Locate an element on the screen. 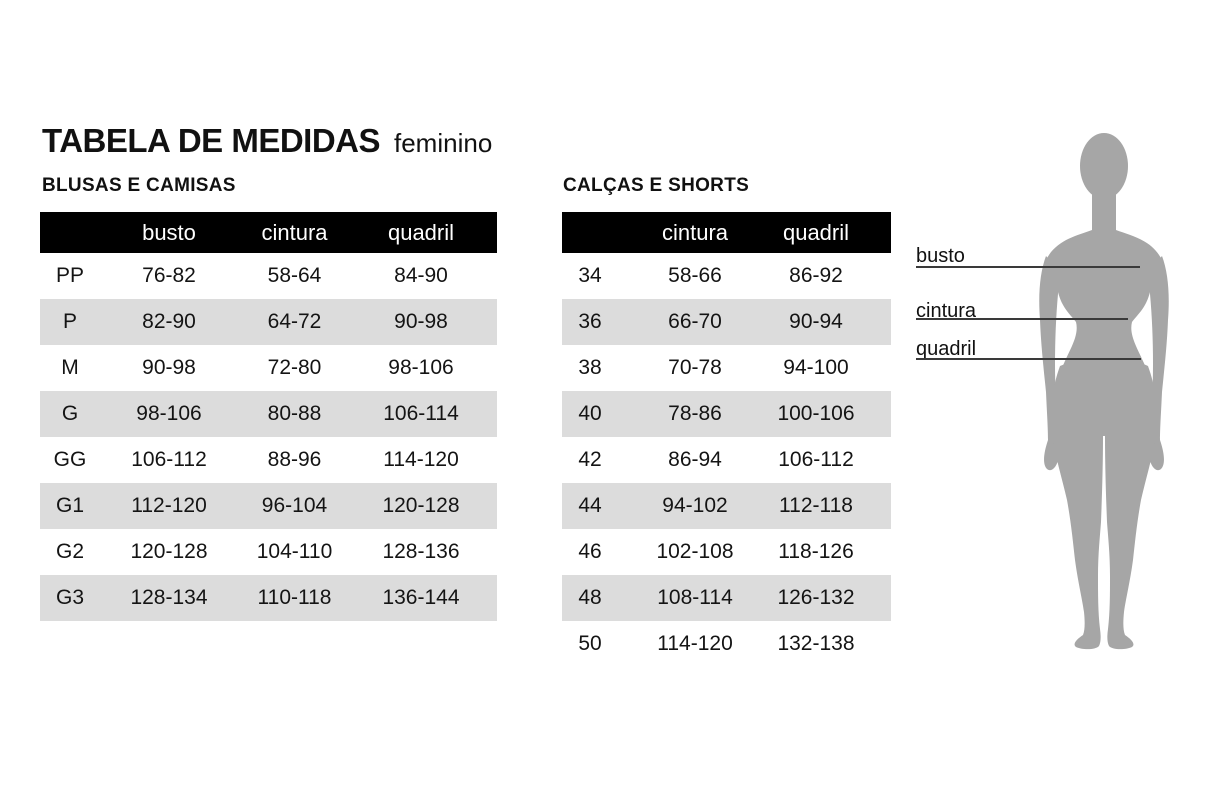  table-cell: 70-78 is located at coordinates (695, 367).